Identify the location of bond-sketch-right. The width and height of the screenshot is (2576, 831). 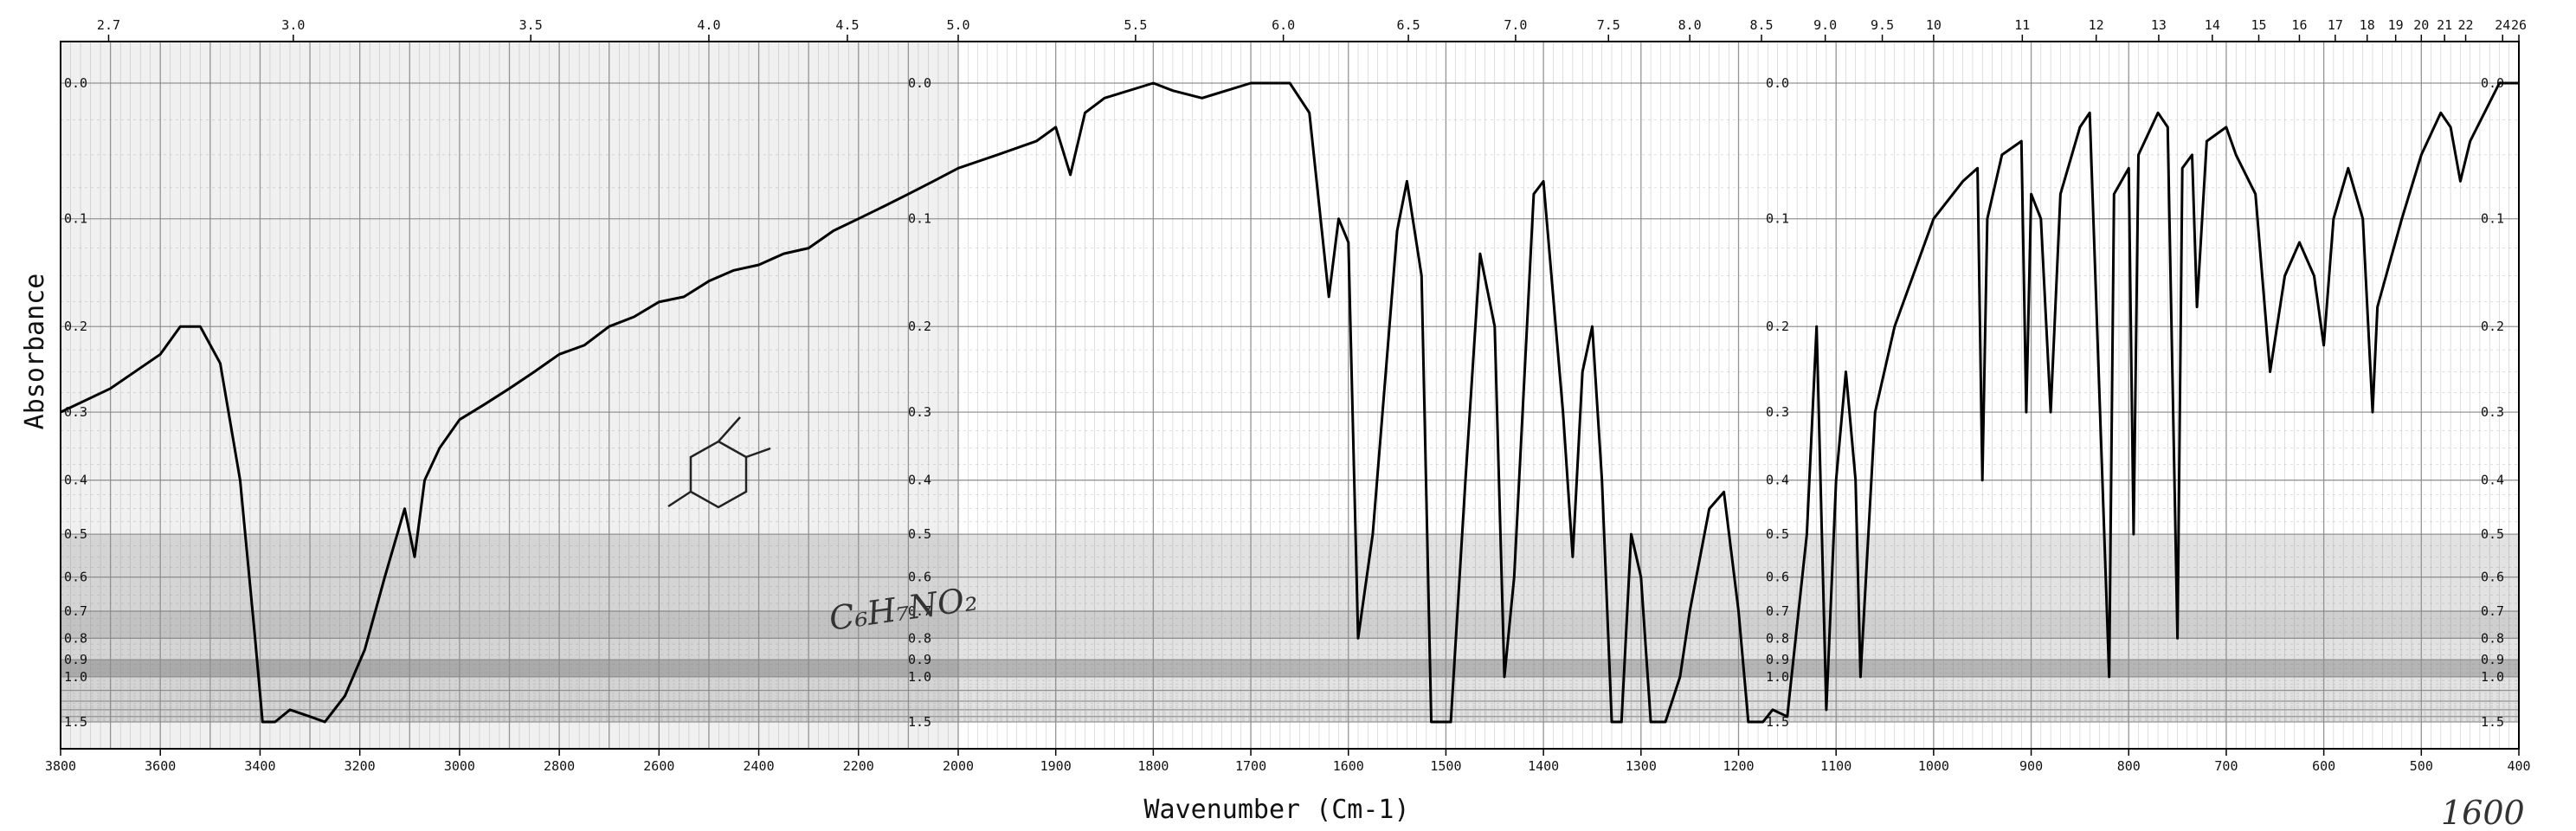
(758, 453).